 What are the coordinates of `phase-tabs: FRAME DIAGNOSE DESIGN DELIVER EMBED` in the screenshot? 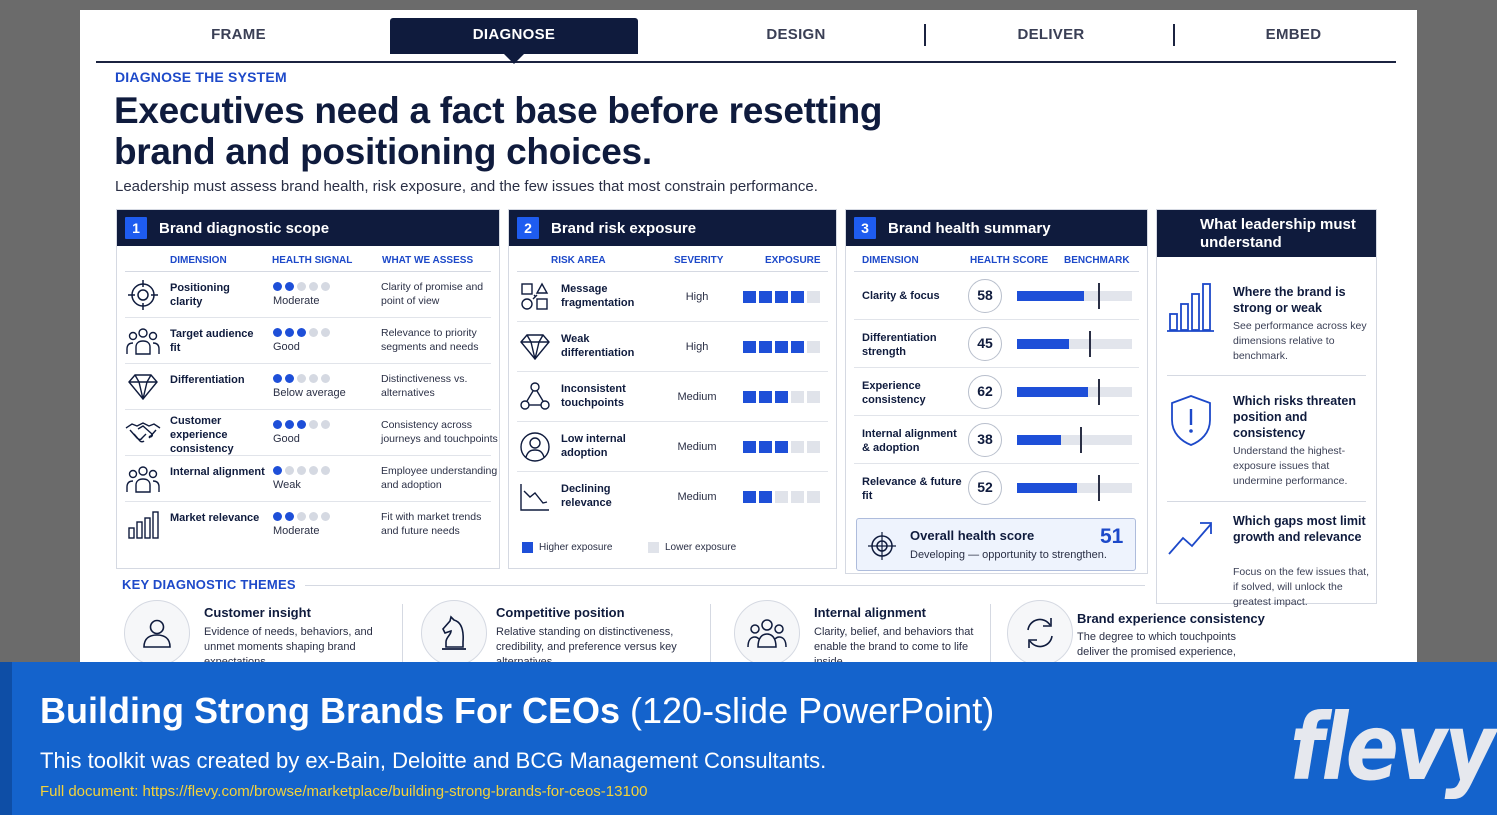 It's located at (746, 41).